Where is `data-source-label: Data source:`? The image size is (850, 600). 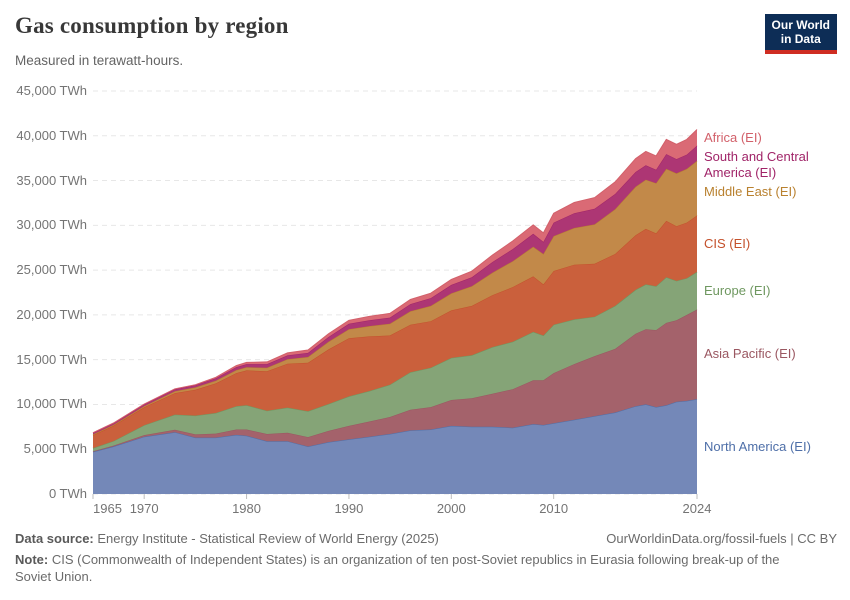 data-source-label: Data source: is located at coordinates (54, 538).